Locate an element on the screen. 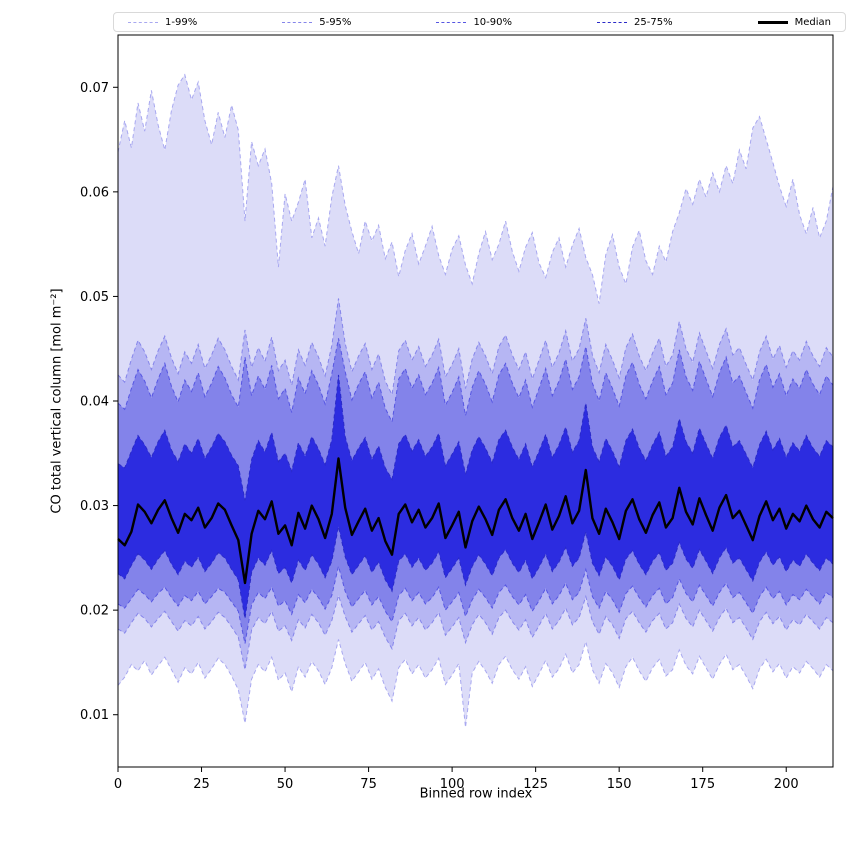 The width and height of the screenshot is (850, 850). x-tick-label: 50 is located at coordinates (285, 784).